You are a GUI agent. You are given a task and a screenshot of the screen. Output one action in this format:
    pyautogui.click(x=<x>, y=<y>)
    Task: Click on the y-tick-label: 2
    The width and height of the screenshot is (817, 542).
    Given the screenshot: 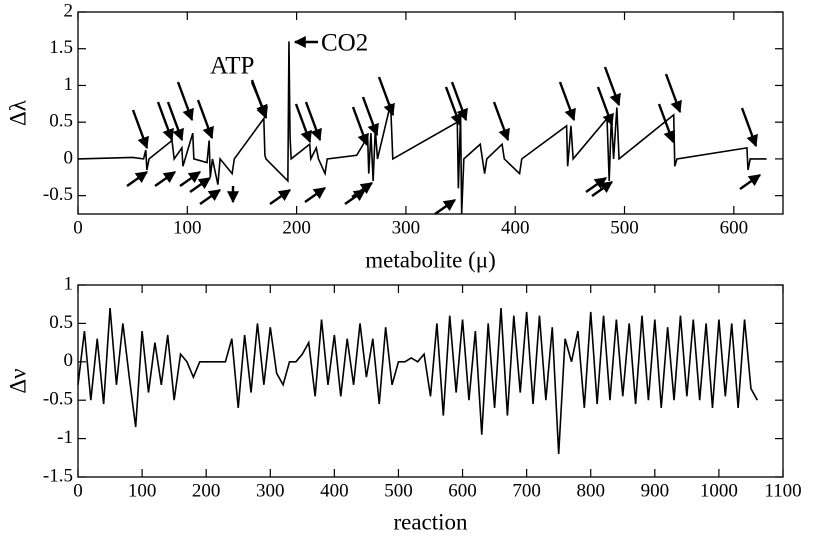 What is the action you would take?
    pyautogui.click(x=69, y=10)
    